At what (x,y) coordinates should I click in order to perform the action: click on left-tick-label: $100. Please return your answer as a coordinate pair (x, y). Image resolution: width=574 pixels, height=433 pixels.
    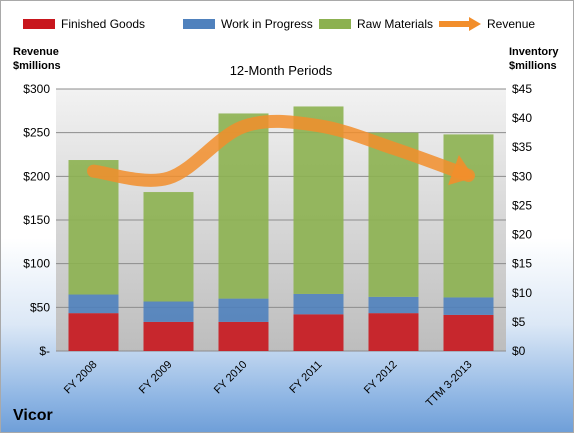
    Looking at the image, I should click on (36, 264).